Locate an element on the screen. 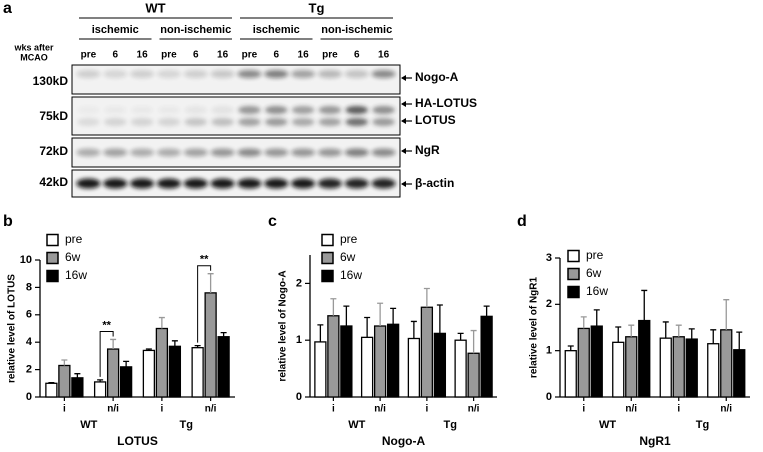 This screenshot has height=452, width=763. blot-frame is located at coordinates (236, 79).